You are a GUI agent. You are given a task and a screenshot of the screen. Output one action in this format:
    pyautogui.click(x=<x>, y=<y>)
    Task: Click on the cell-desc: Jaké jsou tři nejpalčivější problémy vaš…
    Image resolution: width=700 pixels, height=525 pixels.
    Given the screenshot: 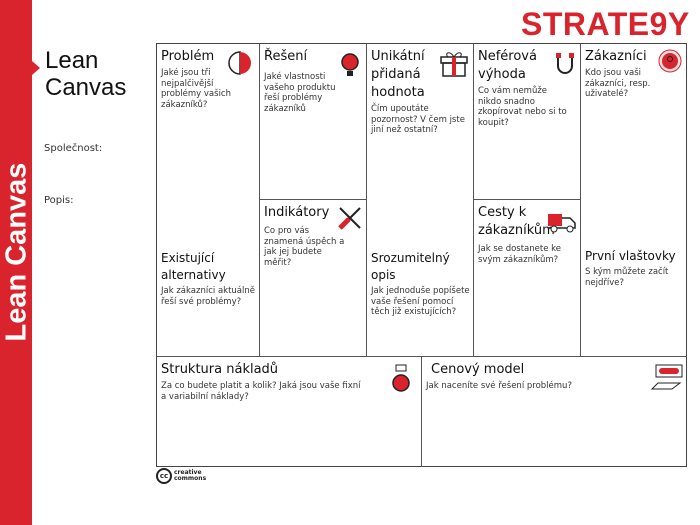 What is the action you would take?
    pyautogui.click(x=196, y=89)
    